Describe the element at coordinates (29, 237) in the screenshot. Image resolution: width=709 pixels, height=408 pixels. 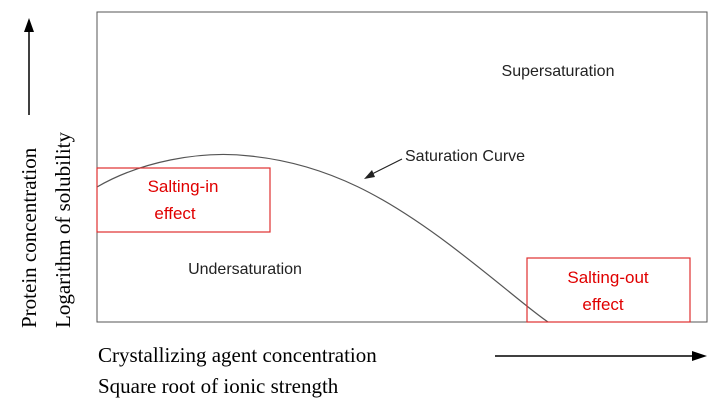
I see `y-axis-label: Protein concentration` at that location.